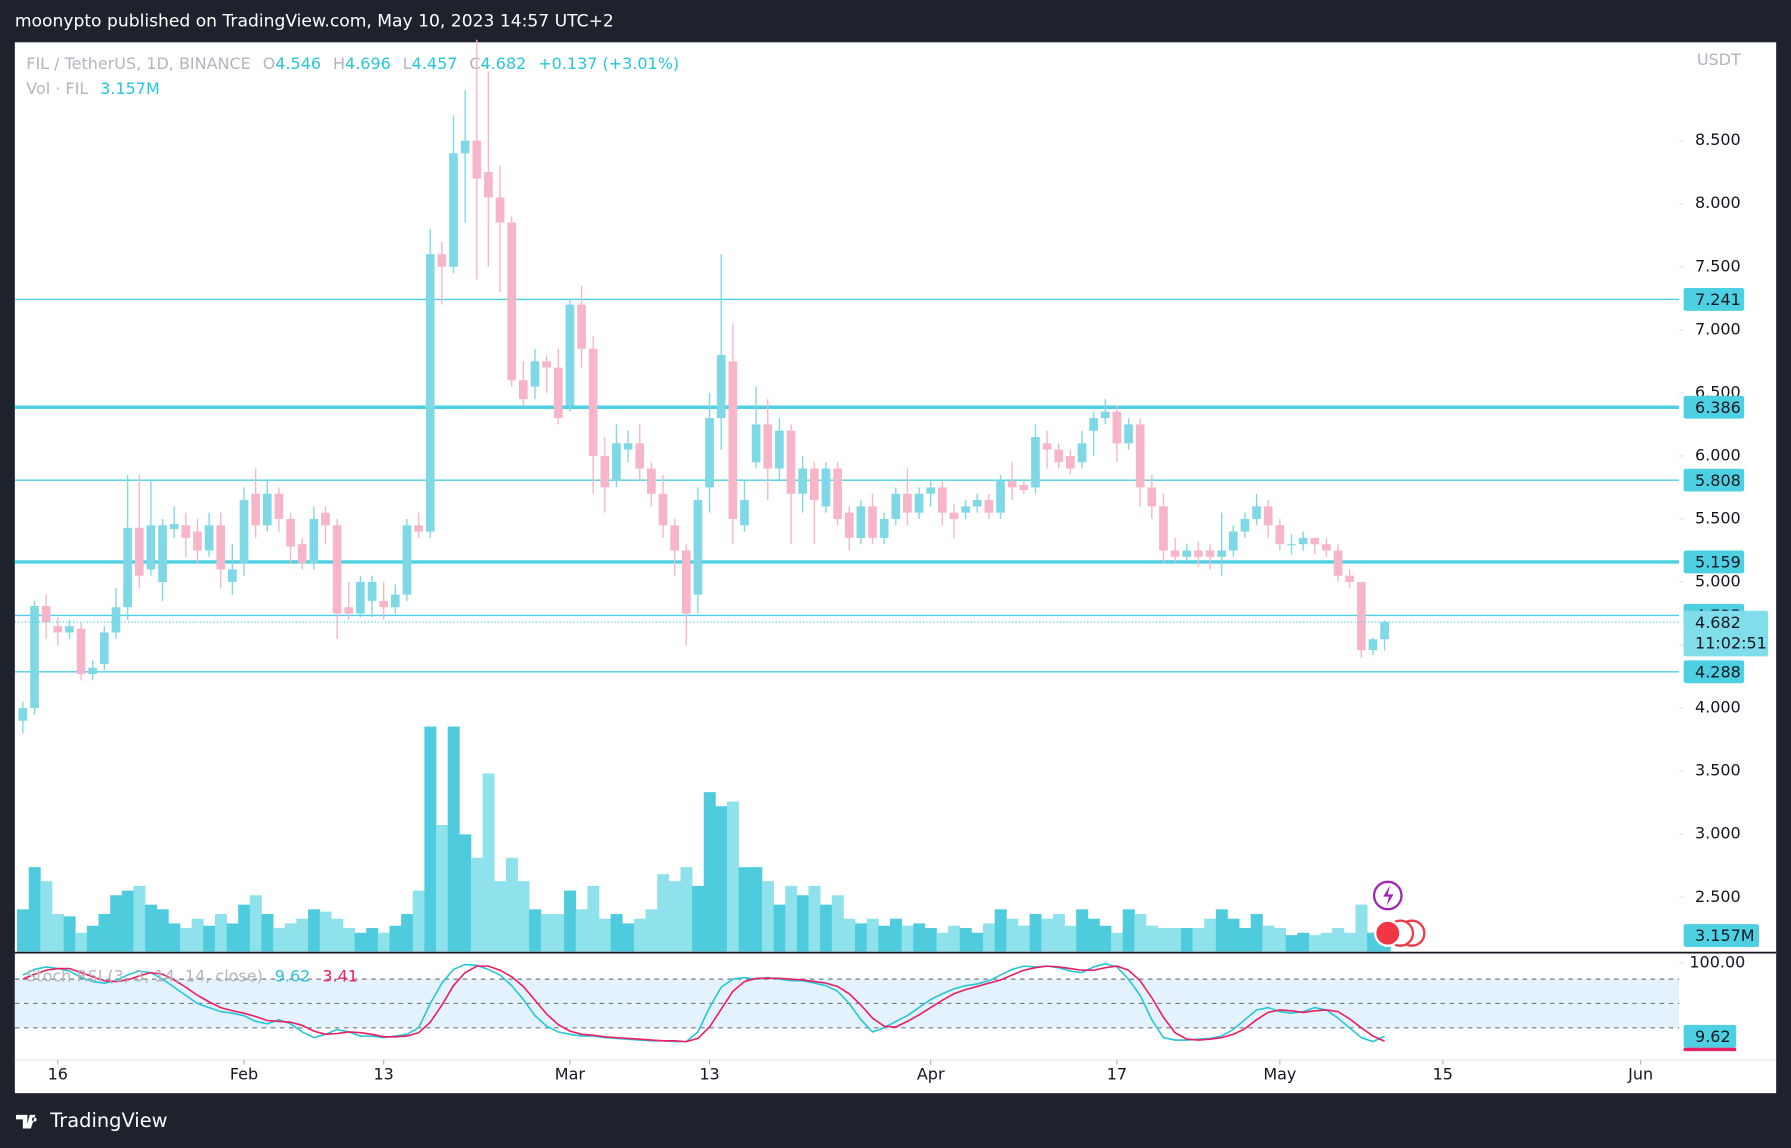 The width and height of the screenshot is (1791, 1148). Describe the element at coordinates (58, 1073) in the screenshot. I see `x-tick-label: 16` at that location.